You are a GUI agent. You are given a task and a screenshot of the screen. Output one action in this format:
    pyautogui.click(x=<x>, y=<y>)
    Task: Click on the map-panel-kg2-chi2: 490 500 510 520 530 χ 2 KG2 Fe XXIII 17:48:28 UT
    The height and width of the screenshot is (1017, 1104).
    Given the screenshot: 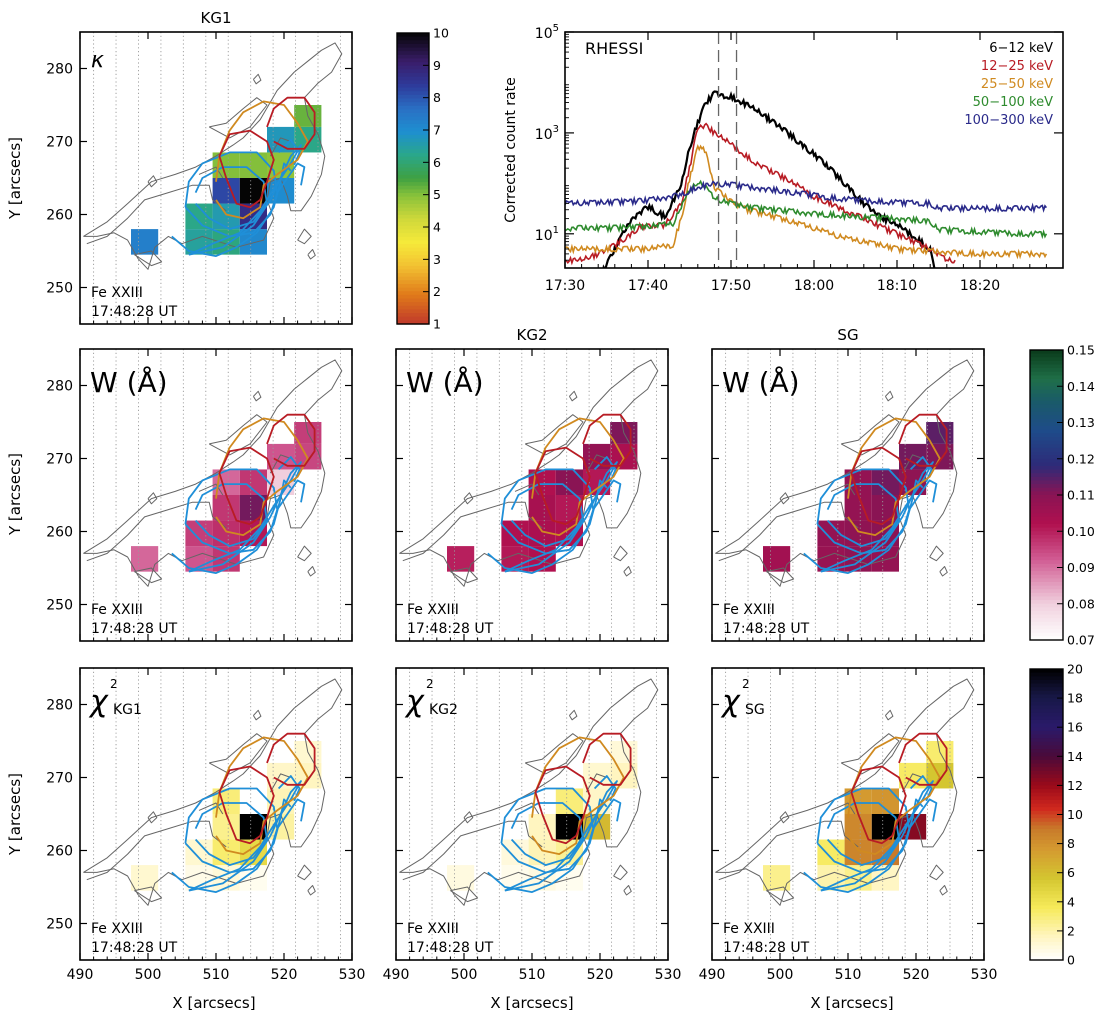 What is the action you would take?
    pyautogui.click(x=532, y=825)
    